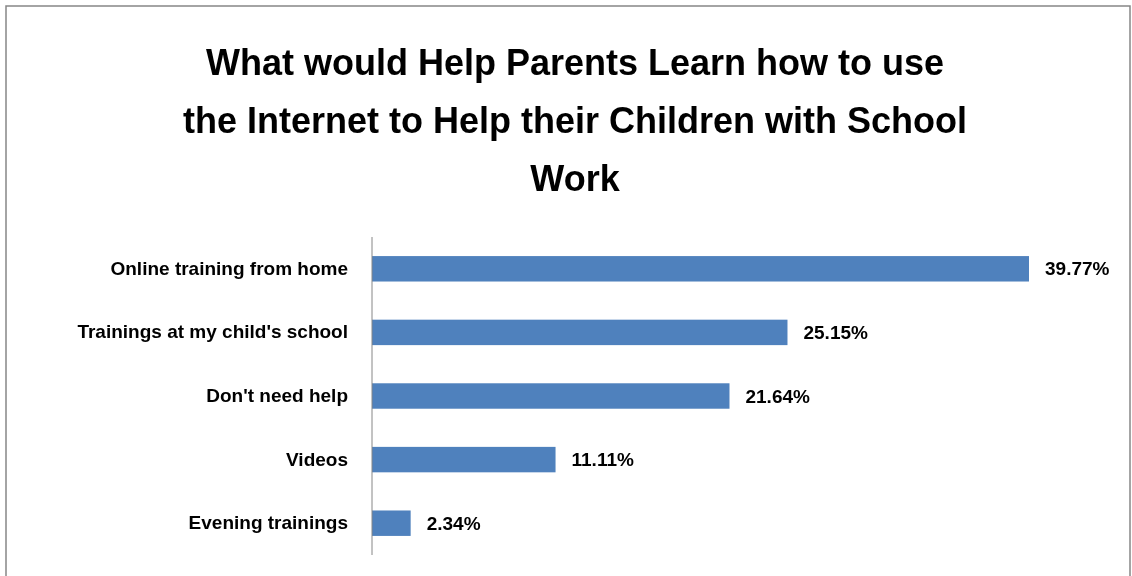 This screenshot has height=576, width=1132. Describe the element at coordinates (453, 523) in the screenshot. I see `data-label: 2.34%` at that location.